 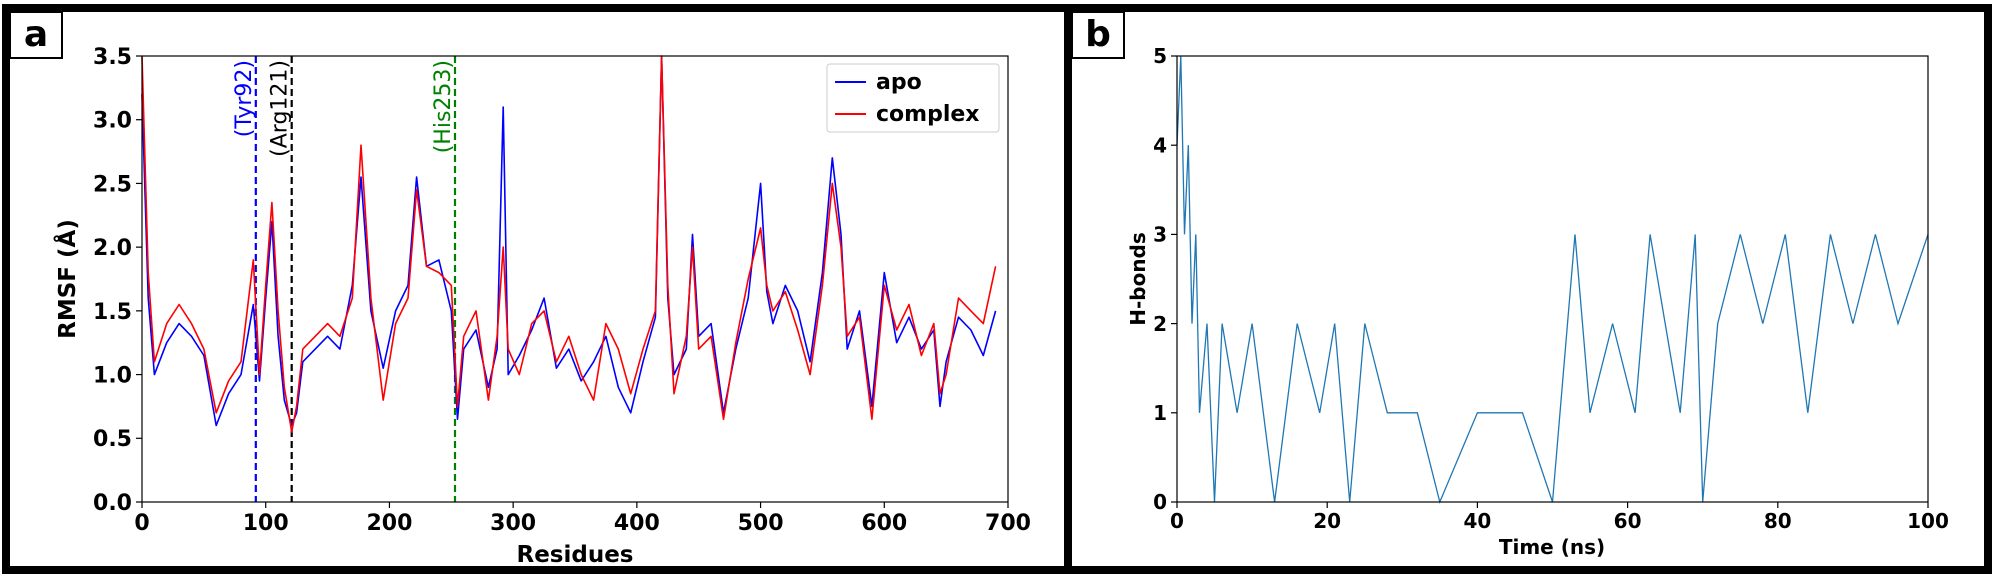 I want to click on panel-b-xtick-label: 80, so click(x=1778, y=521).